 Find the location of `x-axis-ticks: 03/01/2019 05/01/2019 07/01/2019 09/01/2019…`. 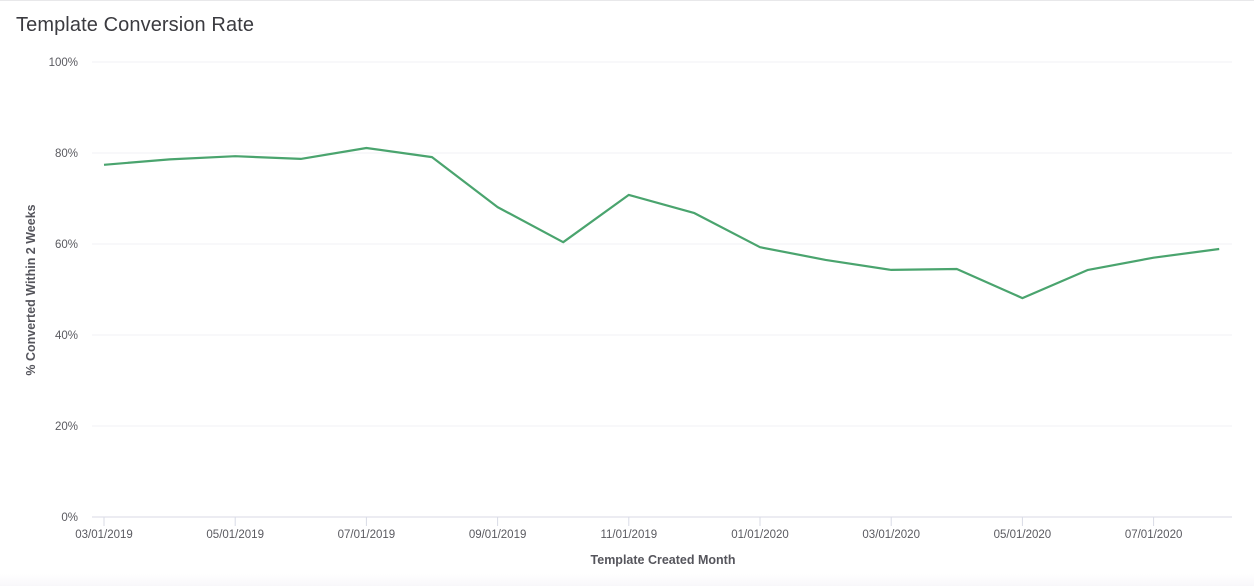

x-axis-ticks: 03/01/2019 05/01/2019 07/01/2019 09/01/2019… is located at coordinates (628, 529).